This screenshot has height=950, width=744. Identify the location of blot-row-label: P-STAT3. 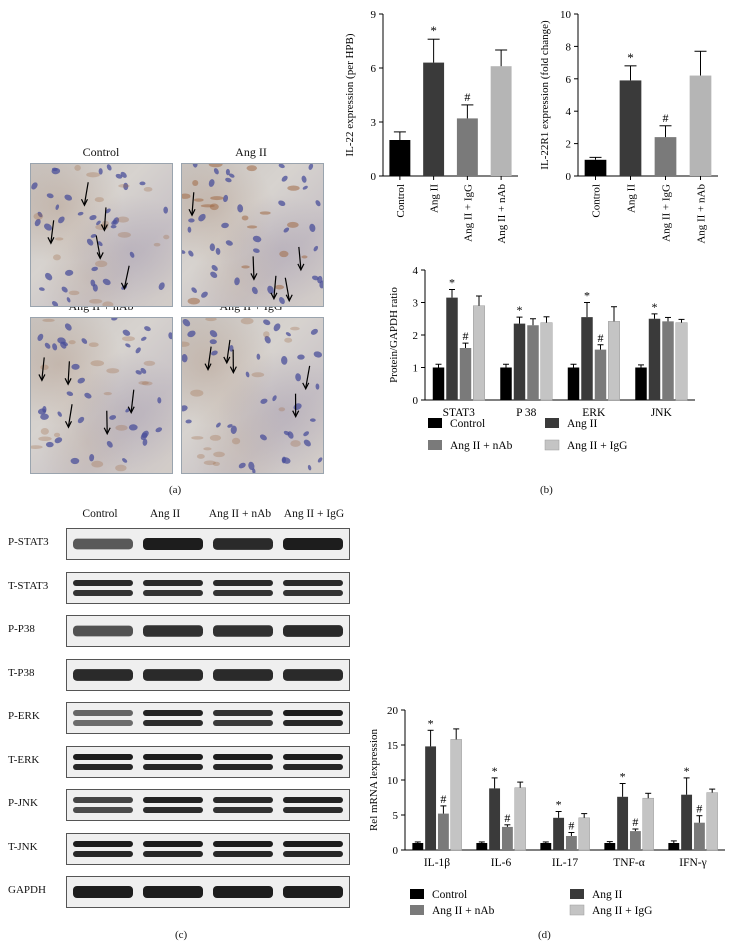
(28, 542).